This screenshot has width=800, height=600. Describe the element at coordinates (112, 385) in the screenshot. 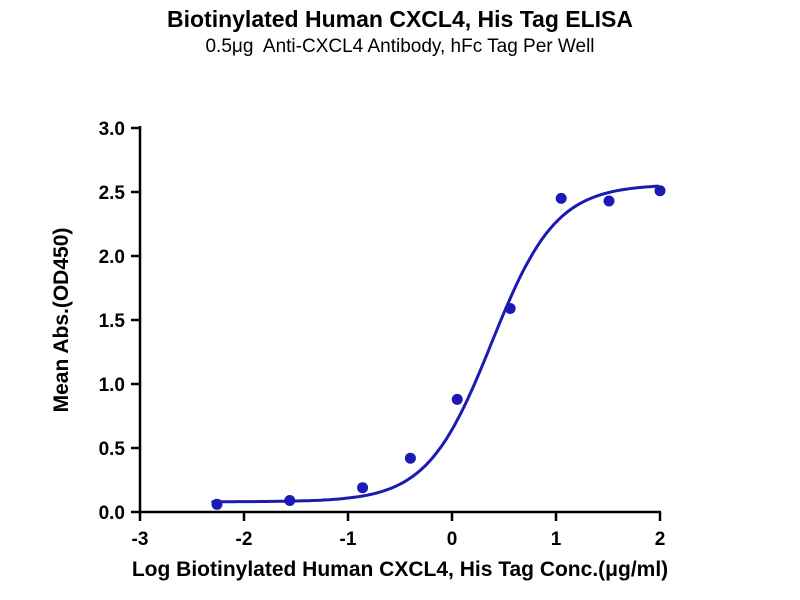

I see `y-tick-label: 1.0` at that location.